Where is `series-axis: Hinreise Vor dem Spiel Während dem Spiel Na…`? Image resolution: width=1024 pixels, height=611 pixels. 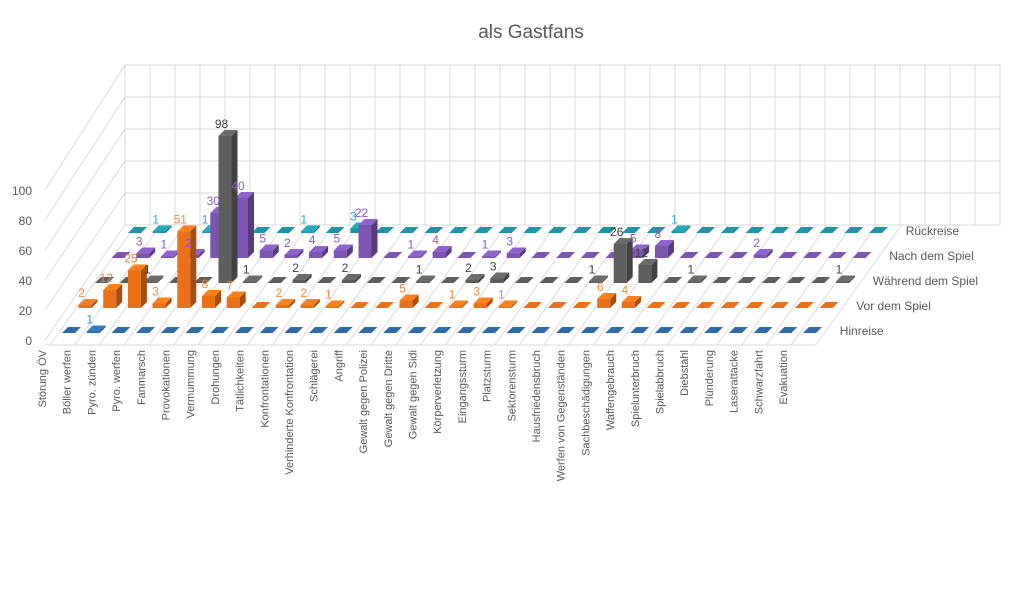 series-axis: Hinreise Vor dem Spiel Während dem Spiel Na… is located at coordinates (909, 281).